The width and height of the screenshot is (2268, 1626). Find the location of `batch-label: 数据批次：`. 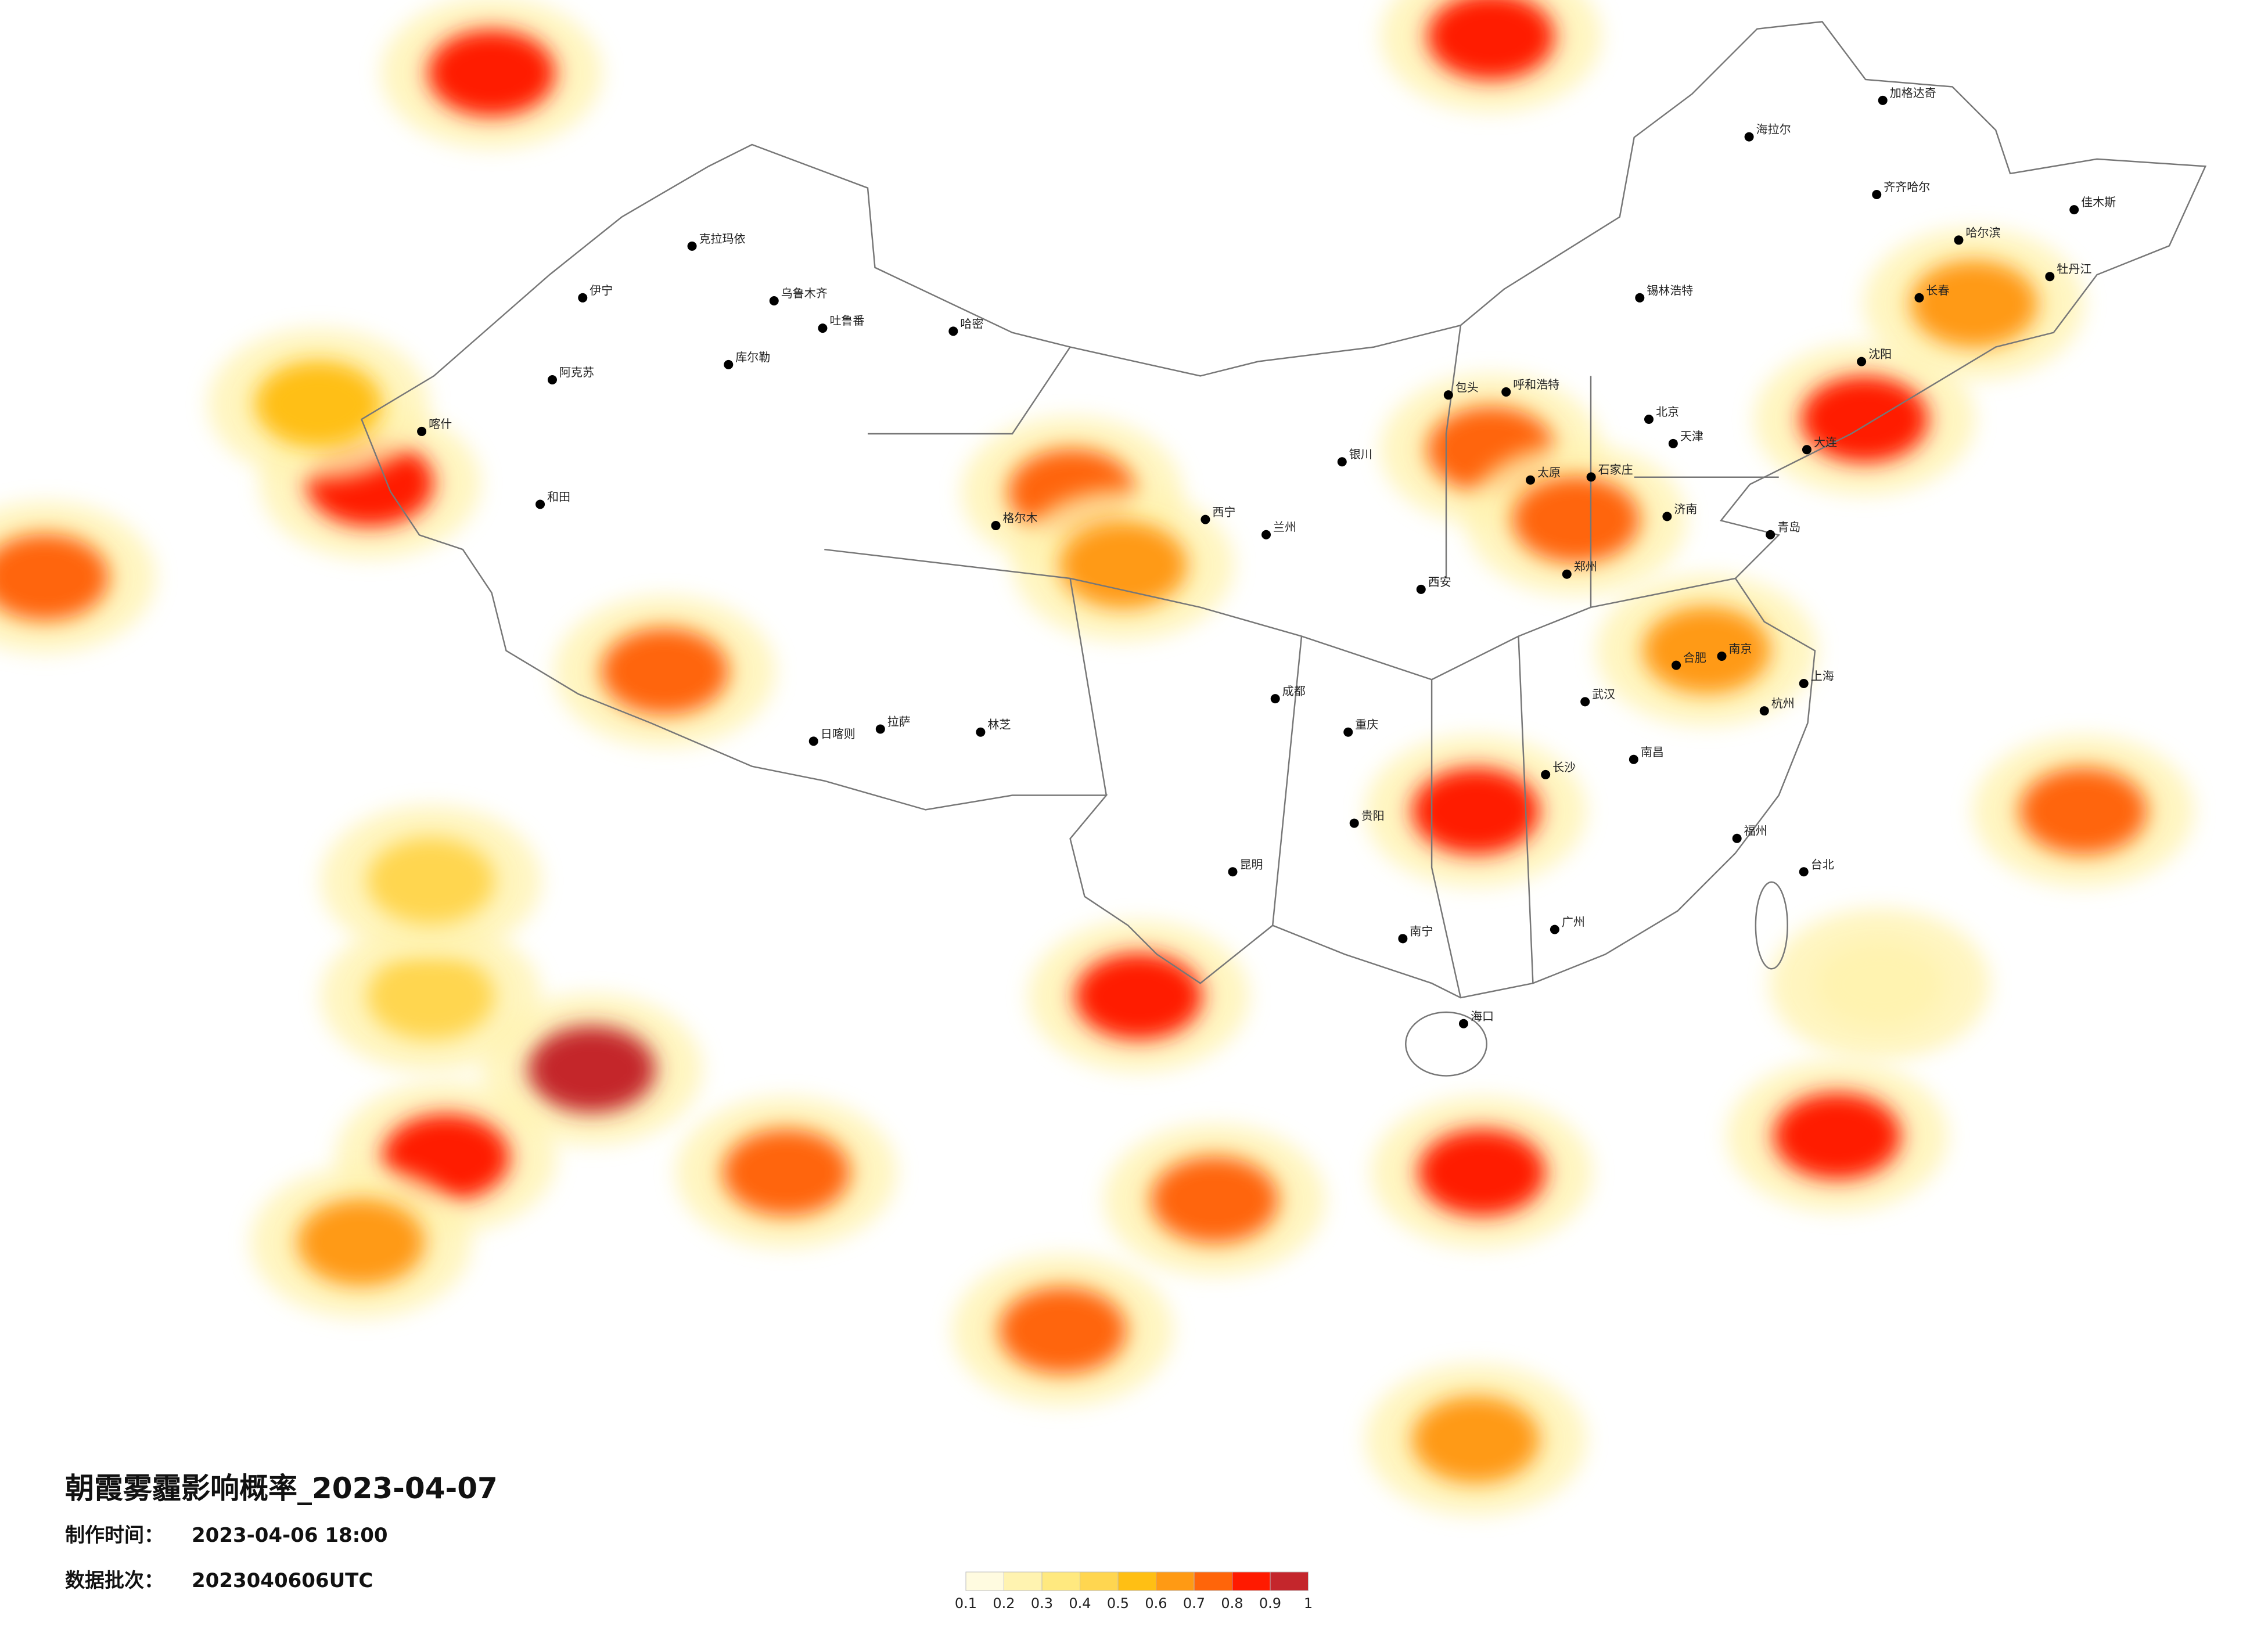

batch-label: 数据批次： is located at coordinates (114, 1581).